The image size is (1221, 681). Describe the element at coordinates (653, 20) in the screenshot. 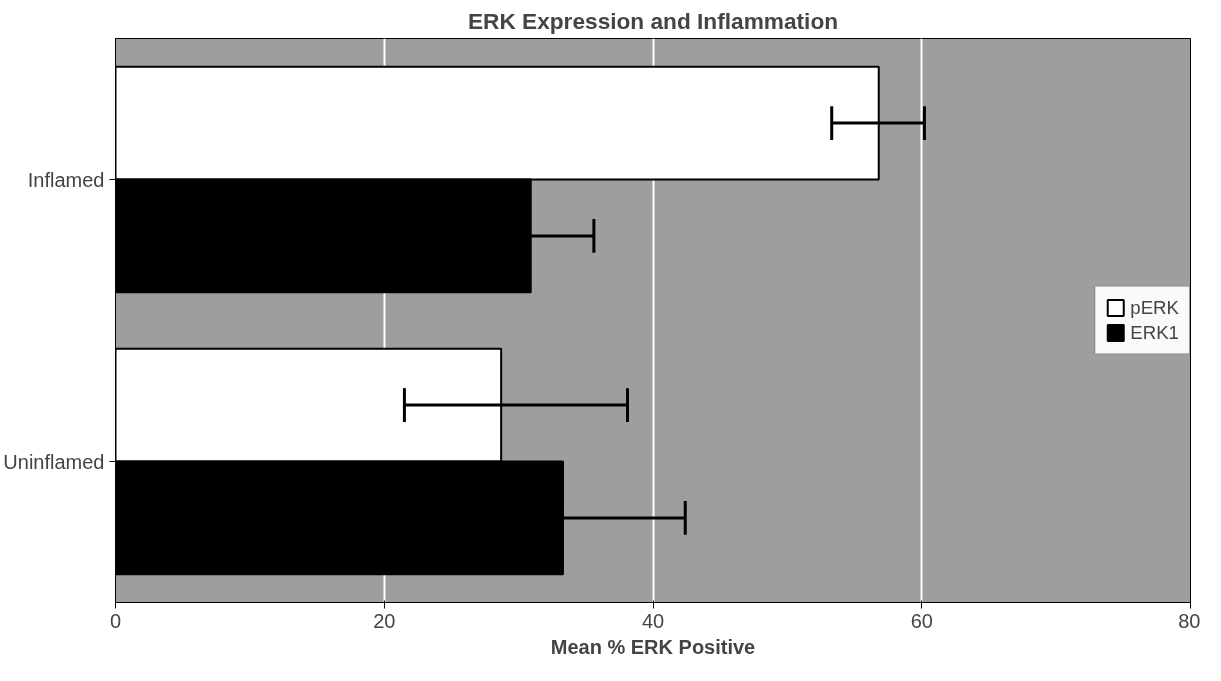

I see `chart-title: ERK Expression and Inflammation` at that location.